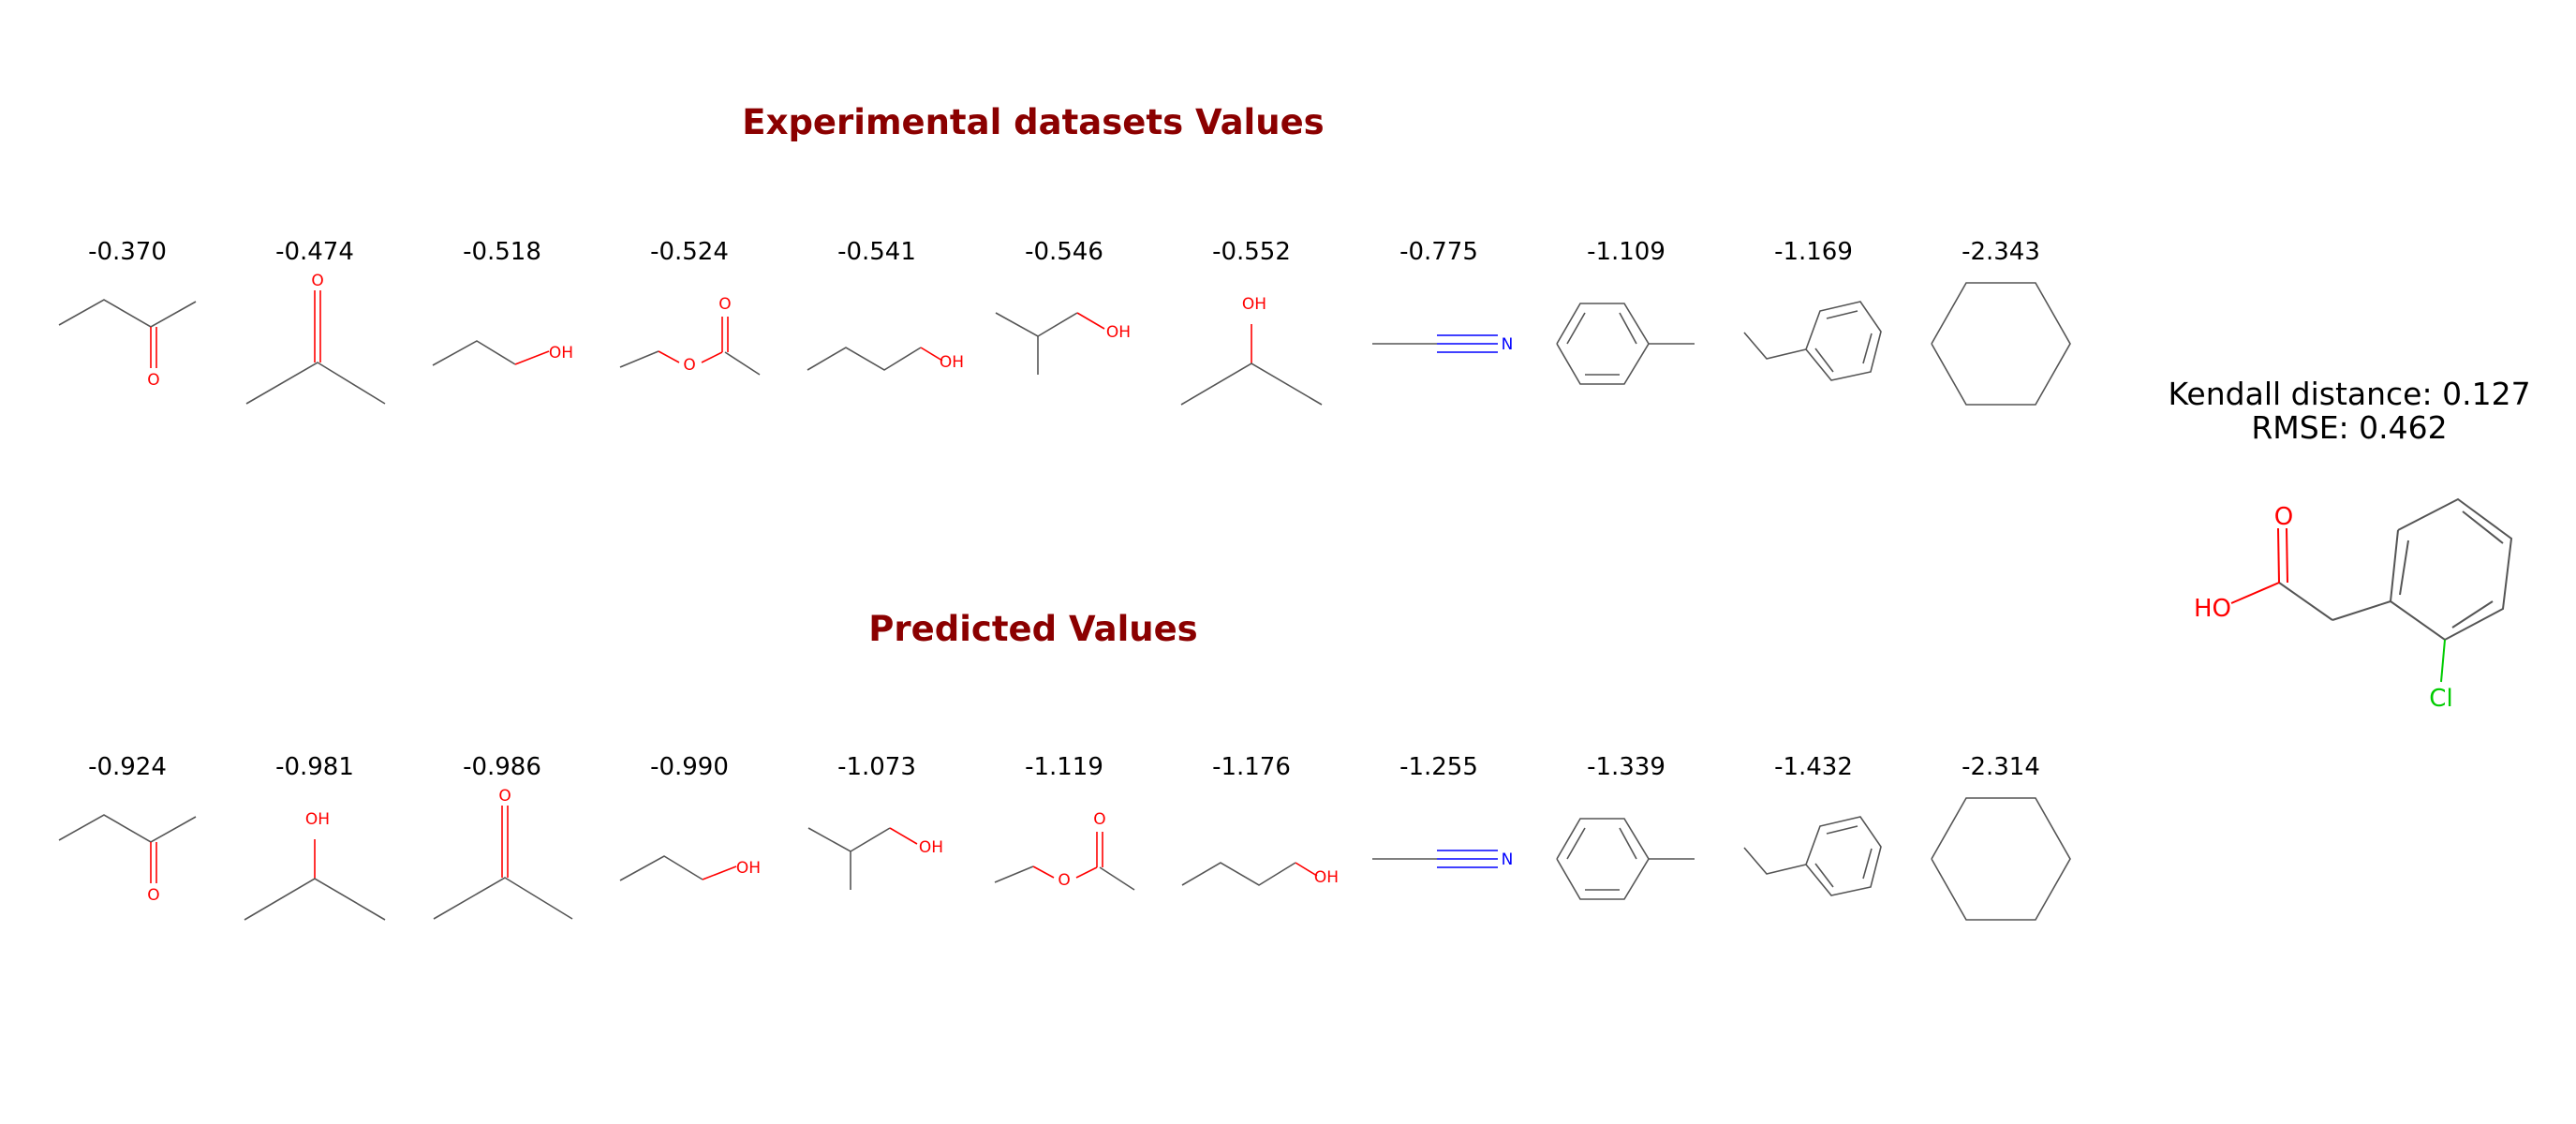  Describe the element at coordinates (1438, 252) in the screenshot. I see `experimental-value: -0.775` at that location.